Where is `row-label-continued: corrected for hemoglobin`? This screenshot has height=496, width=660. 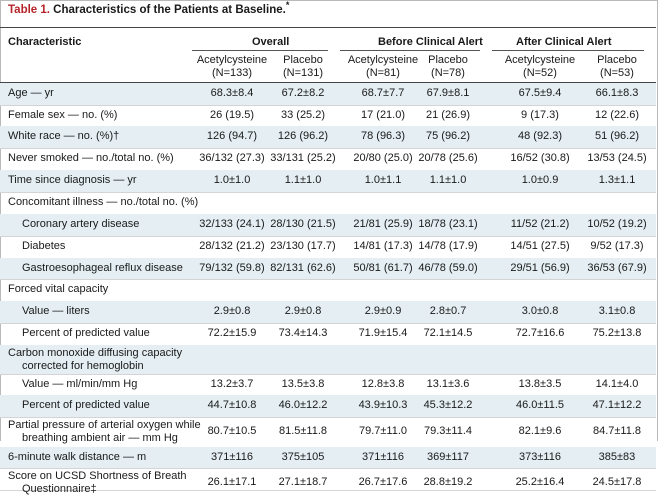 row-label-continued: corrected for hemoglobin is located at coordinates (83, 366).